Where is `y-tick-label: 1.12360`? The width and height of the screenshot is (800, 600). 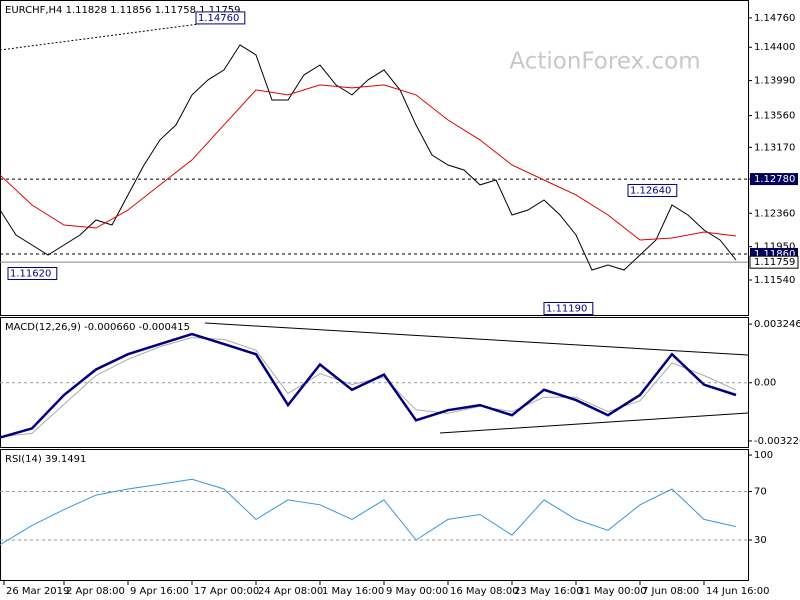 y-tick-label: 1.12360 is located at coordinates (774, 213).